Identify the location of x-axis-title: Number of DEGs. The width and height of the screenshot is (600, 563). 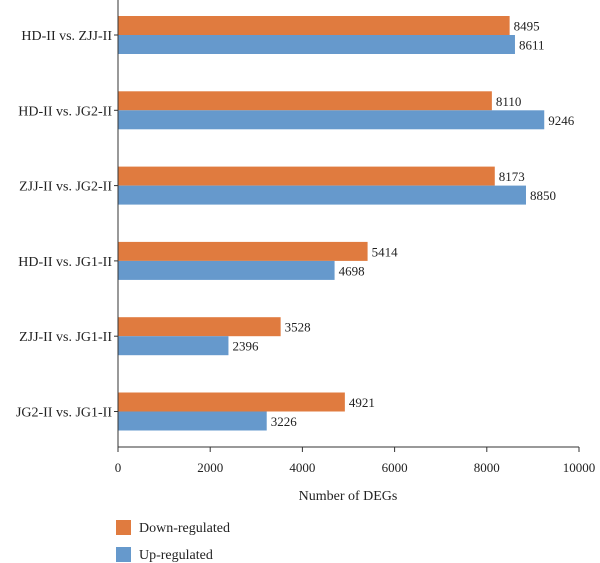
(348, 496).